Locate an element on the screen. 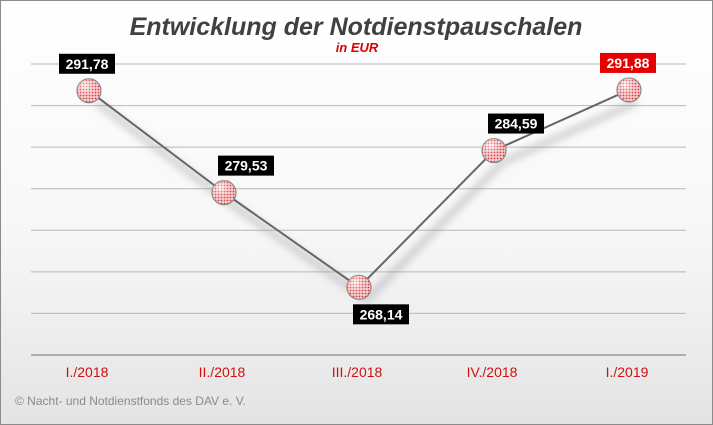 The image size is (713, 425). chart-subtitle: in EUR is located at coordinates (357, 47).